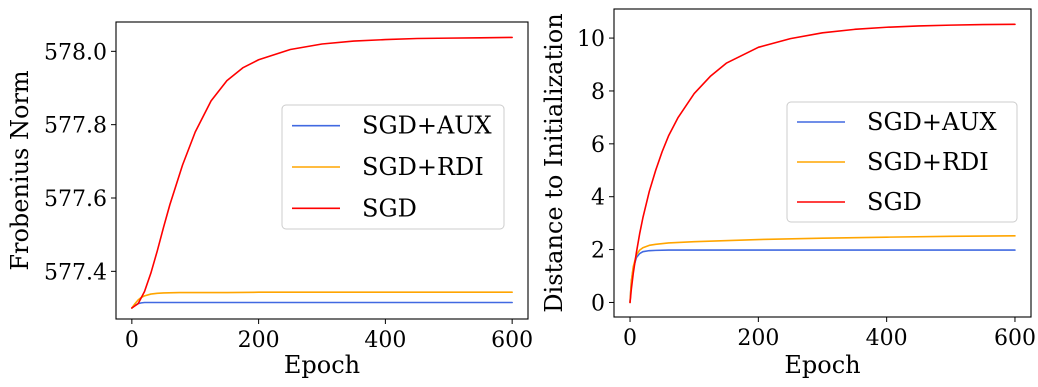  Describe the element at coordinates (598, 198) in the screenshot. I see `y-tick-label: 4` at that location.